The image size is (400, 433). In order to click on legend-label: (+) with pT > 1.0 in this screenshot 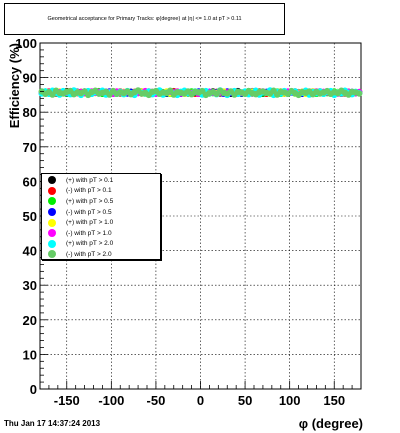, I will do `click(90, 223)`.